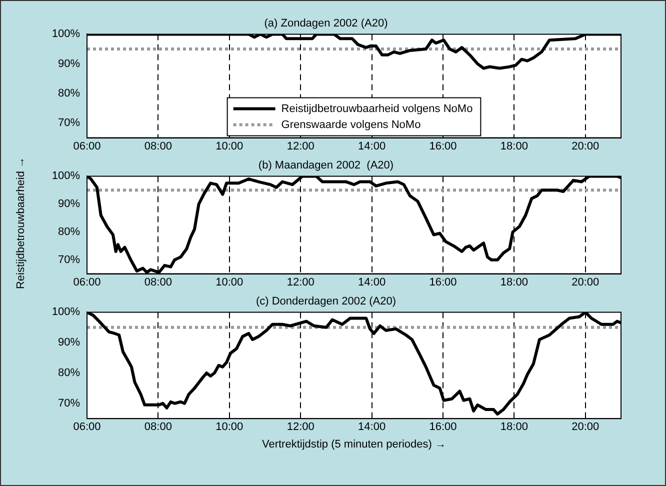 Image resolution: width=666 pixels, height=486 pixels. What do you see at coordinates (326, 24) in the screenshot?
I see `chart-title: (a) Zondagen 2002 (A20)` at bounding box center [326, 24].